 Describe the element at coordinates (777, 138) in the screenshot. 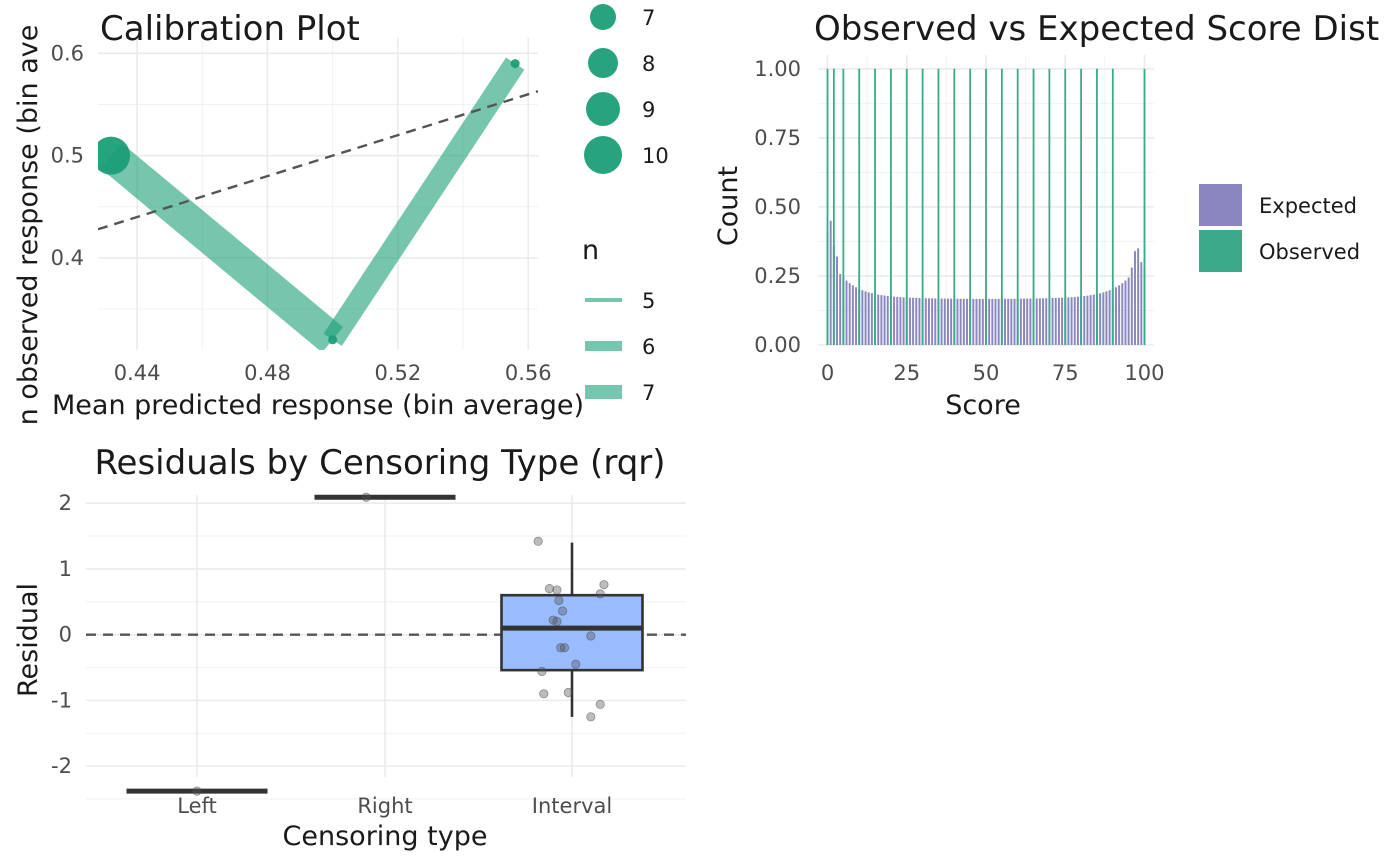

I see `y-tick-label: 0.75` at that location.